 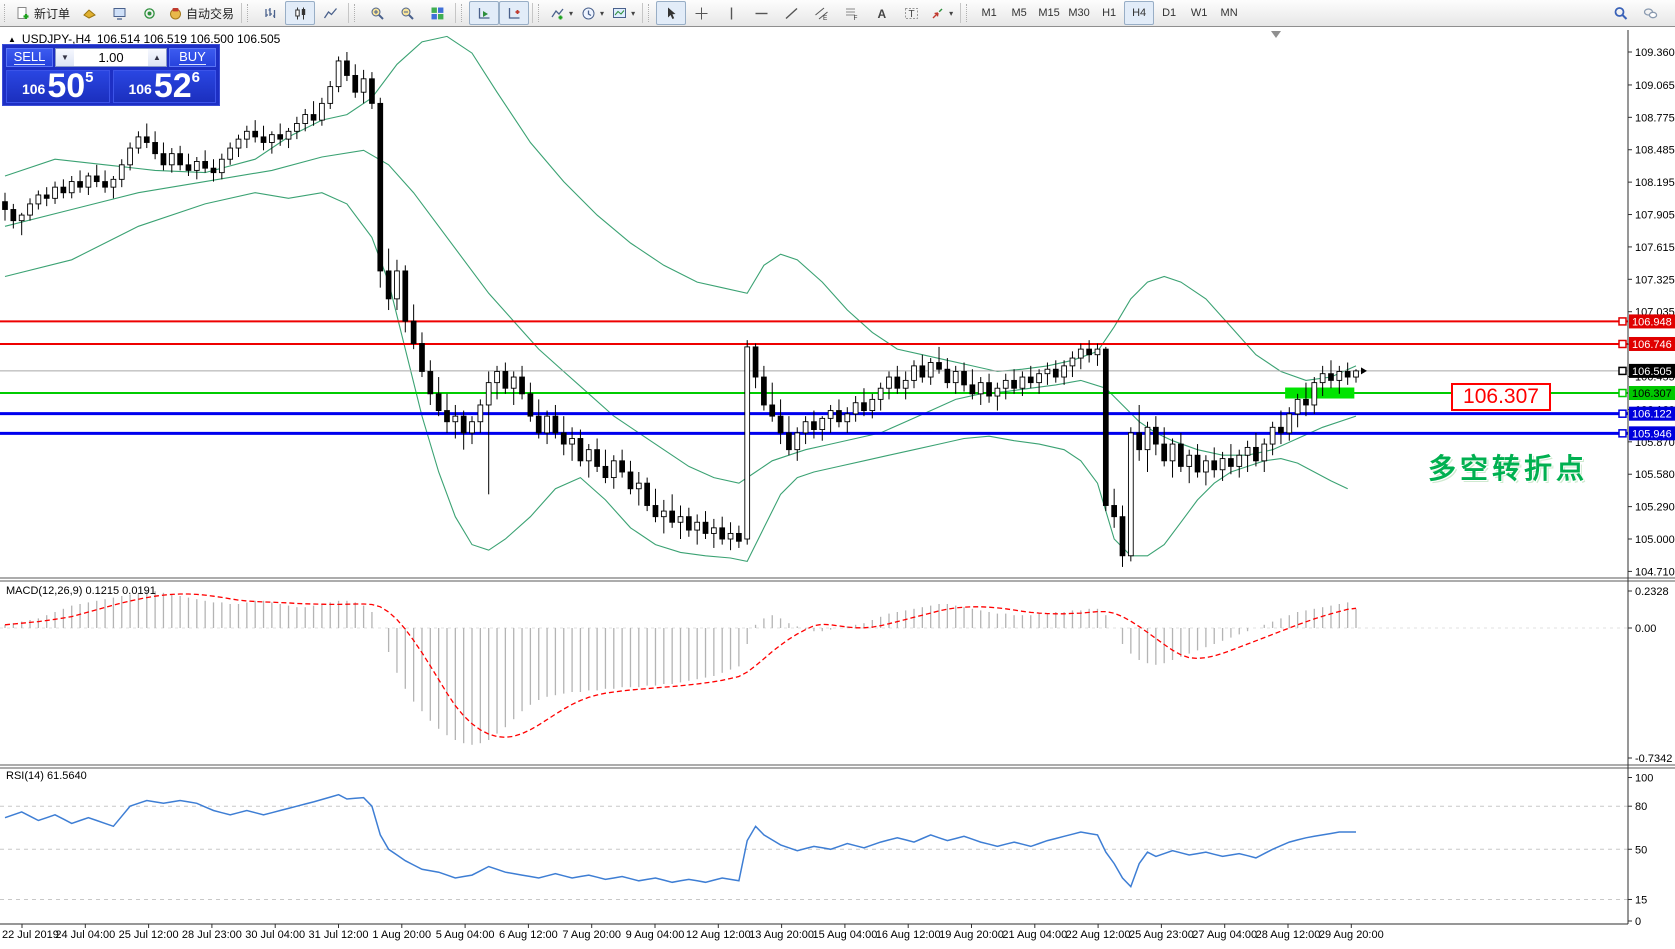 What do you see at coordinates (65, 57) in the screenshot?
I see `volume-down-button: ▼` at bounding box center [65, 57].